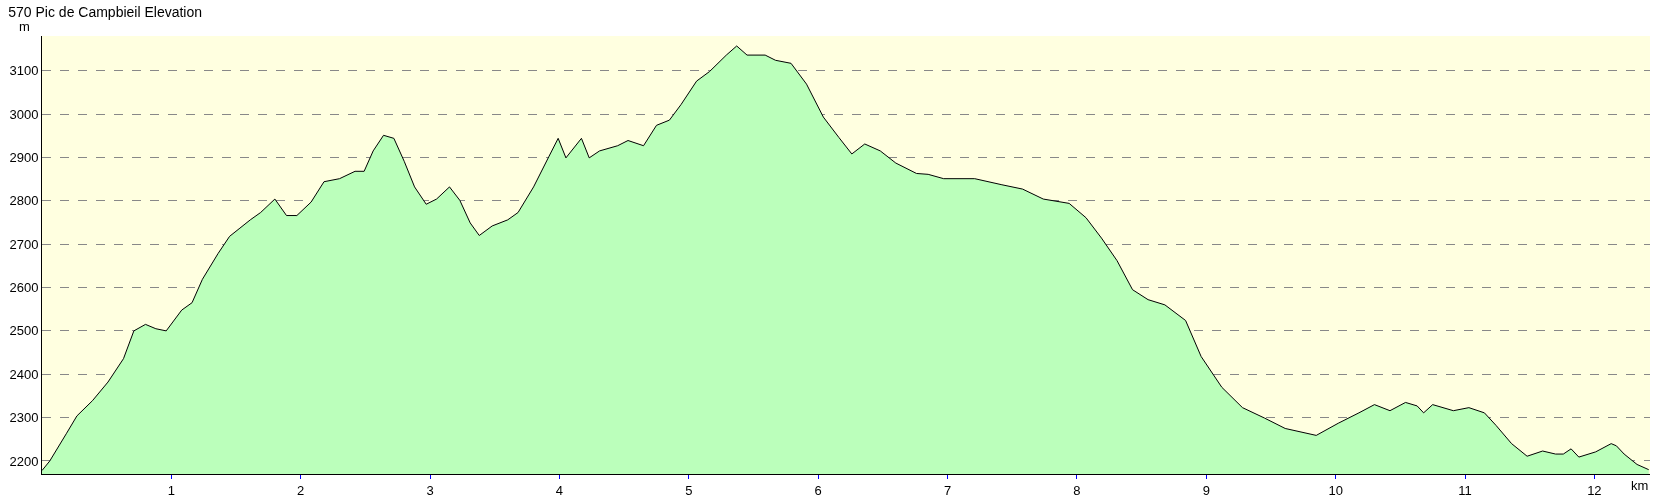 This screenshot has height=504, width=1656. What do you see at coordinates (105, 12) in the screenshot?
I see `chart-title: 570 Pic de Campbieil Elevation` at bounding box center [105, 12].